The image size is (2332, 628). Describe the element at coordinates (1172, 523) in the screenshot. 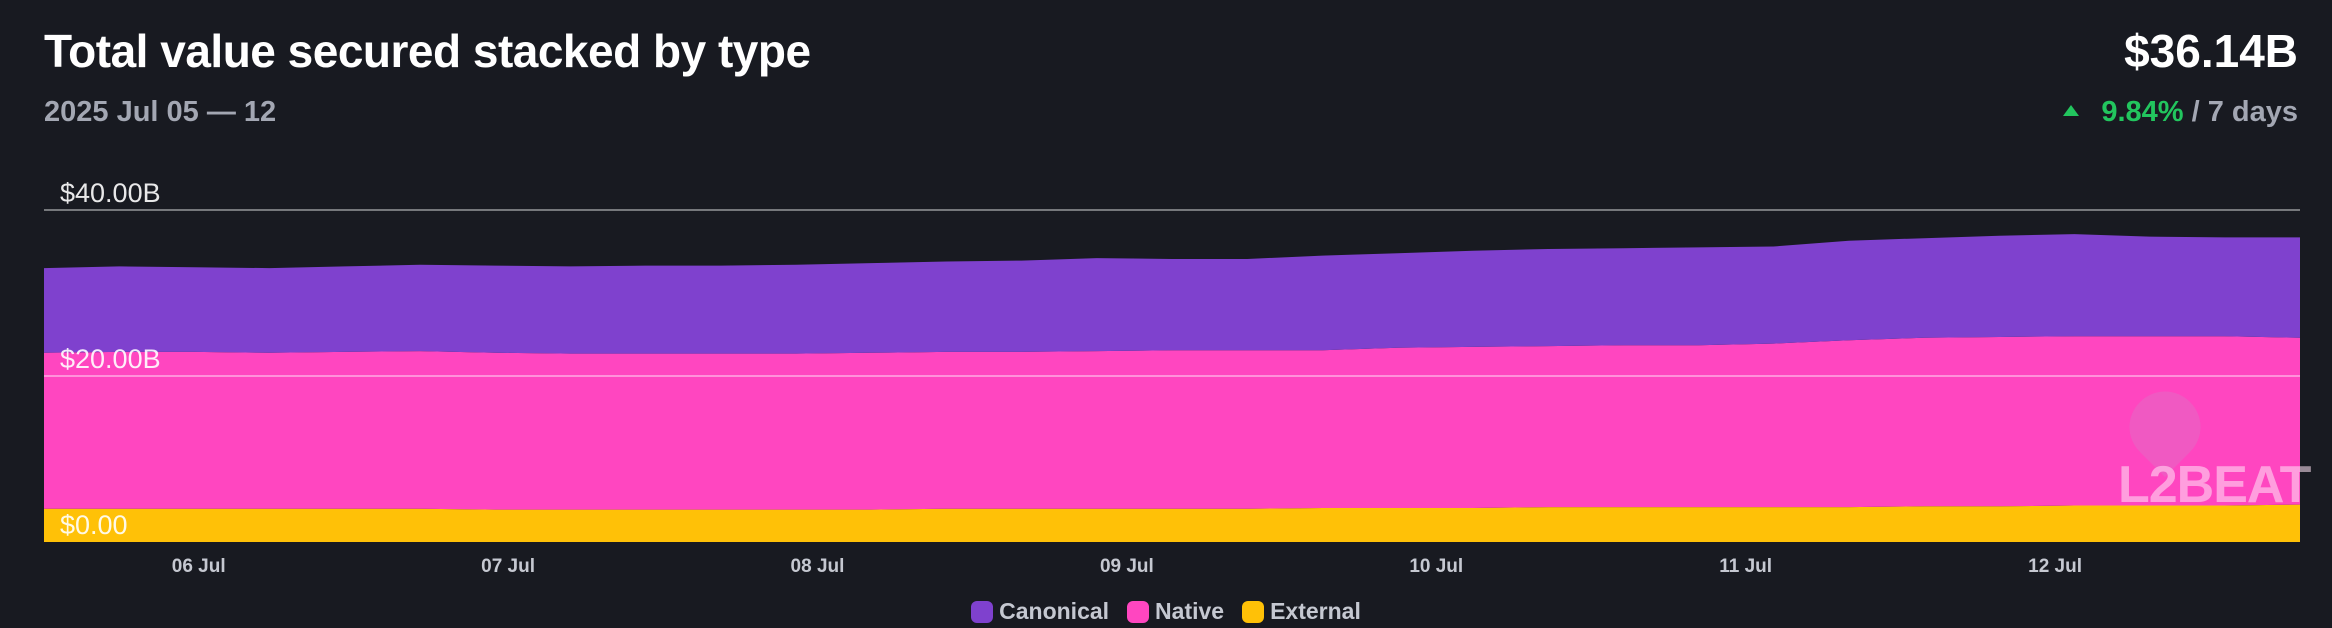

I see `area-external` at that location.